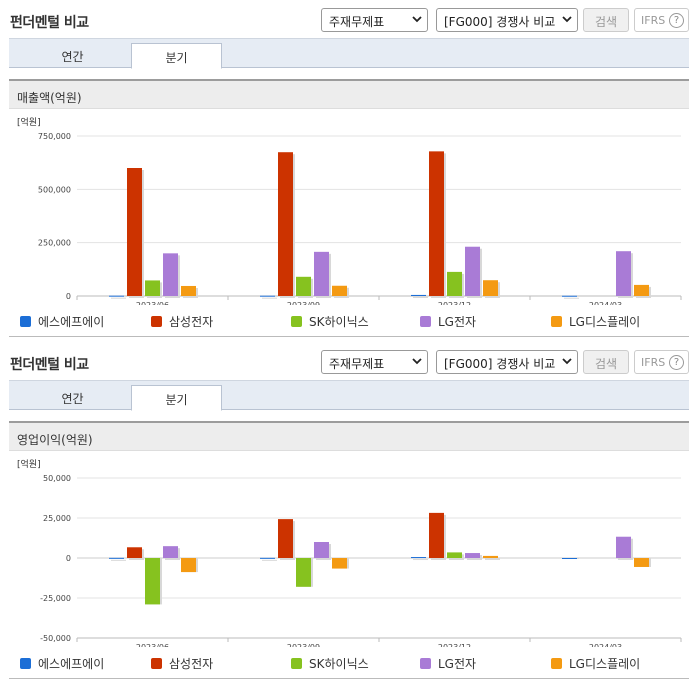 The height and width of the screenshot is (684, 696). What do you see at coordinates (349, 336) in the screenshot?
I see `section-divider` at bounding box center [349, 336].